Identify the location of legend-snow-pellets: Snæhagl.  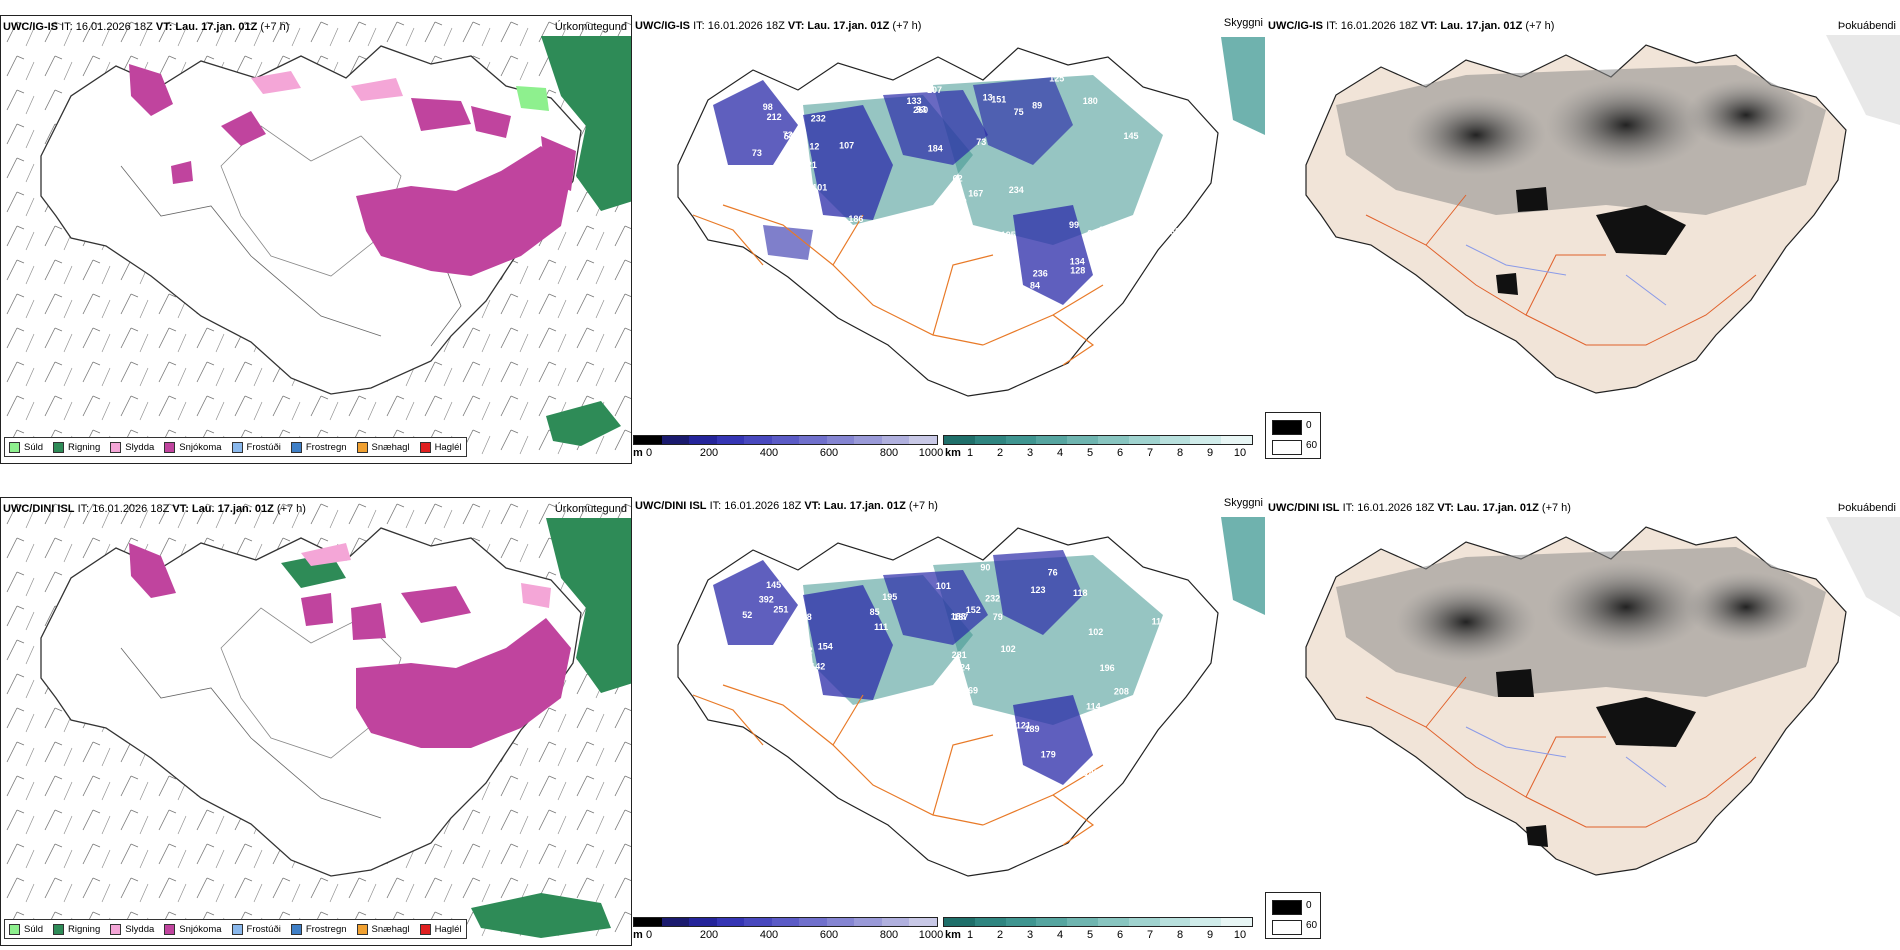
(383, 929).